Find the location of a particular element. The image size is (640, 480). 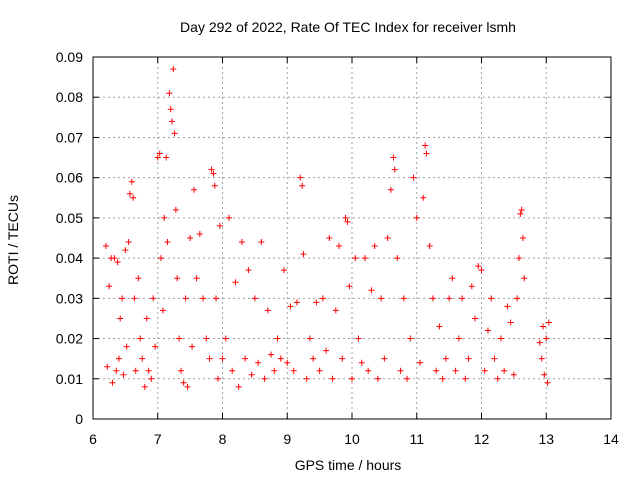

y-tick-label: 0.08 is located at coordinates (69, 97).